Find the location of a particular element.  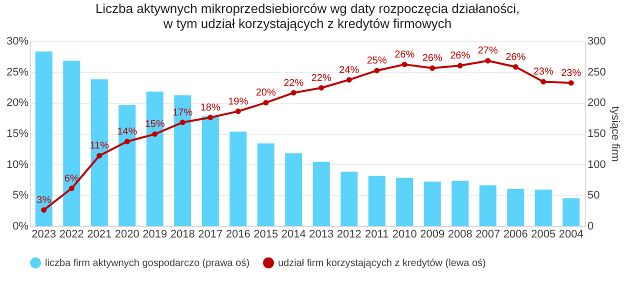

y2-tick-label: 0 is located at coordinates (591, 226).